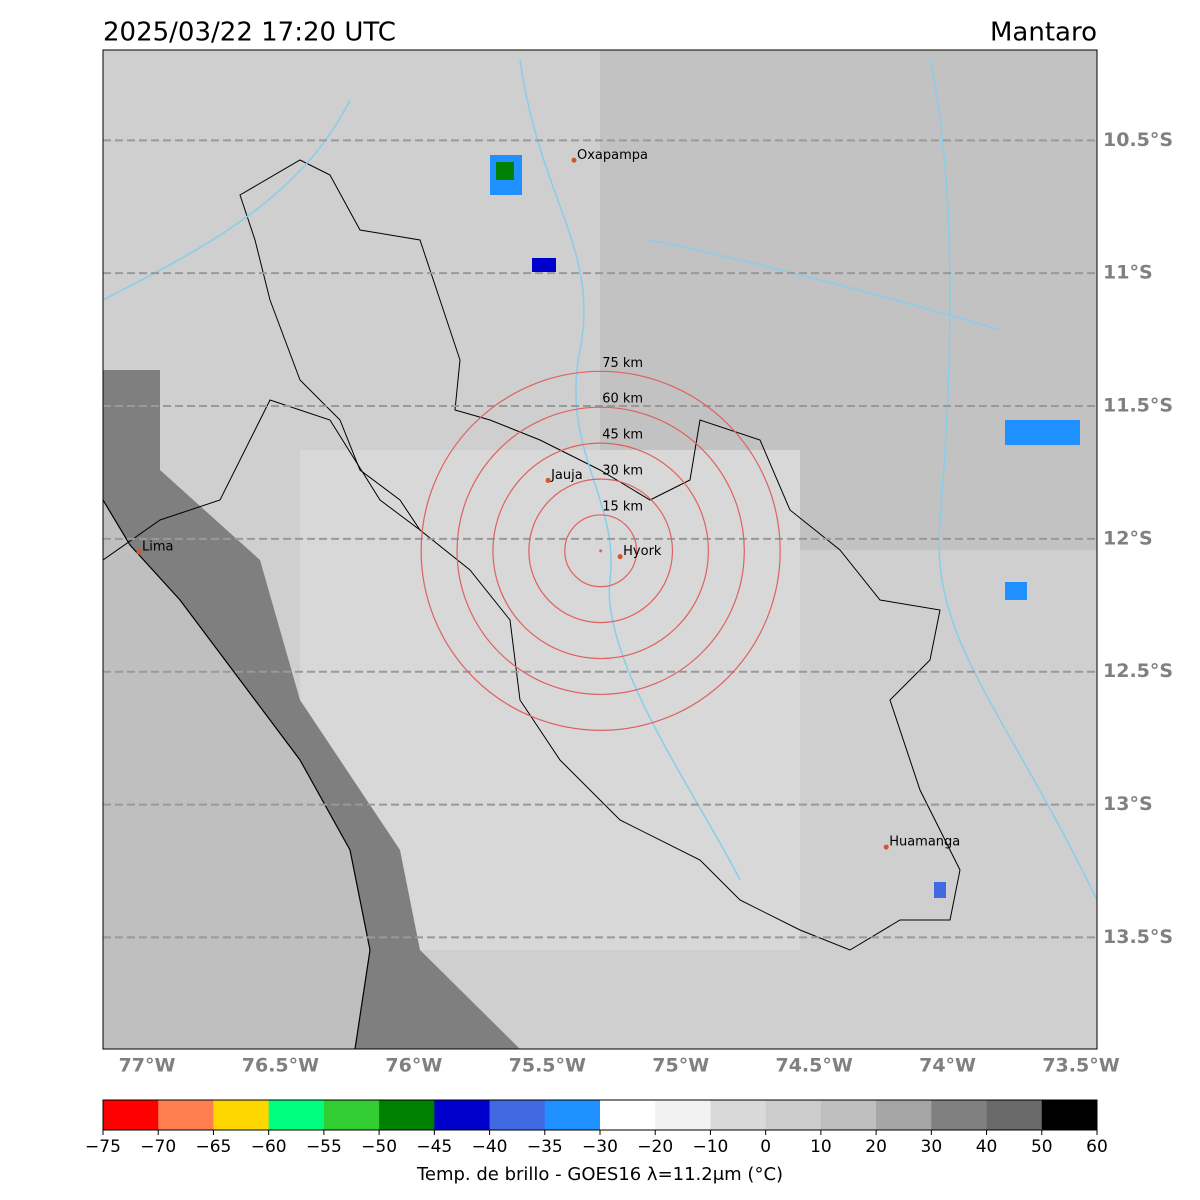 The width and height of the screenshot is (1200, 1200). What do you see at coordinates (1043, 33) in the screenshot?
I see `region-name: Mantaro` at bounding box center [1043, 33].